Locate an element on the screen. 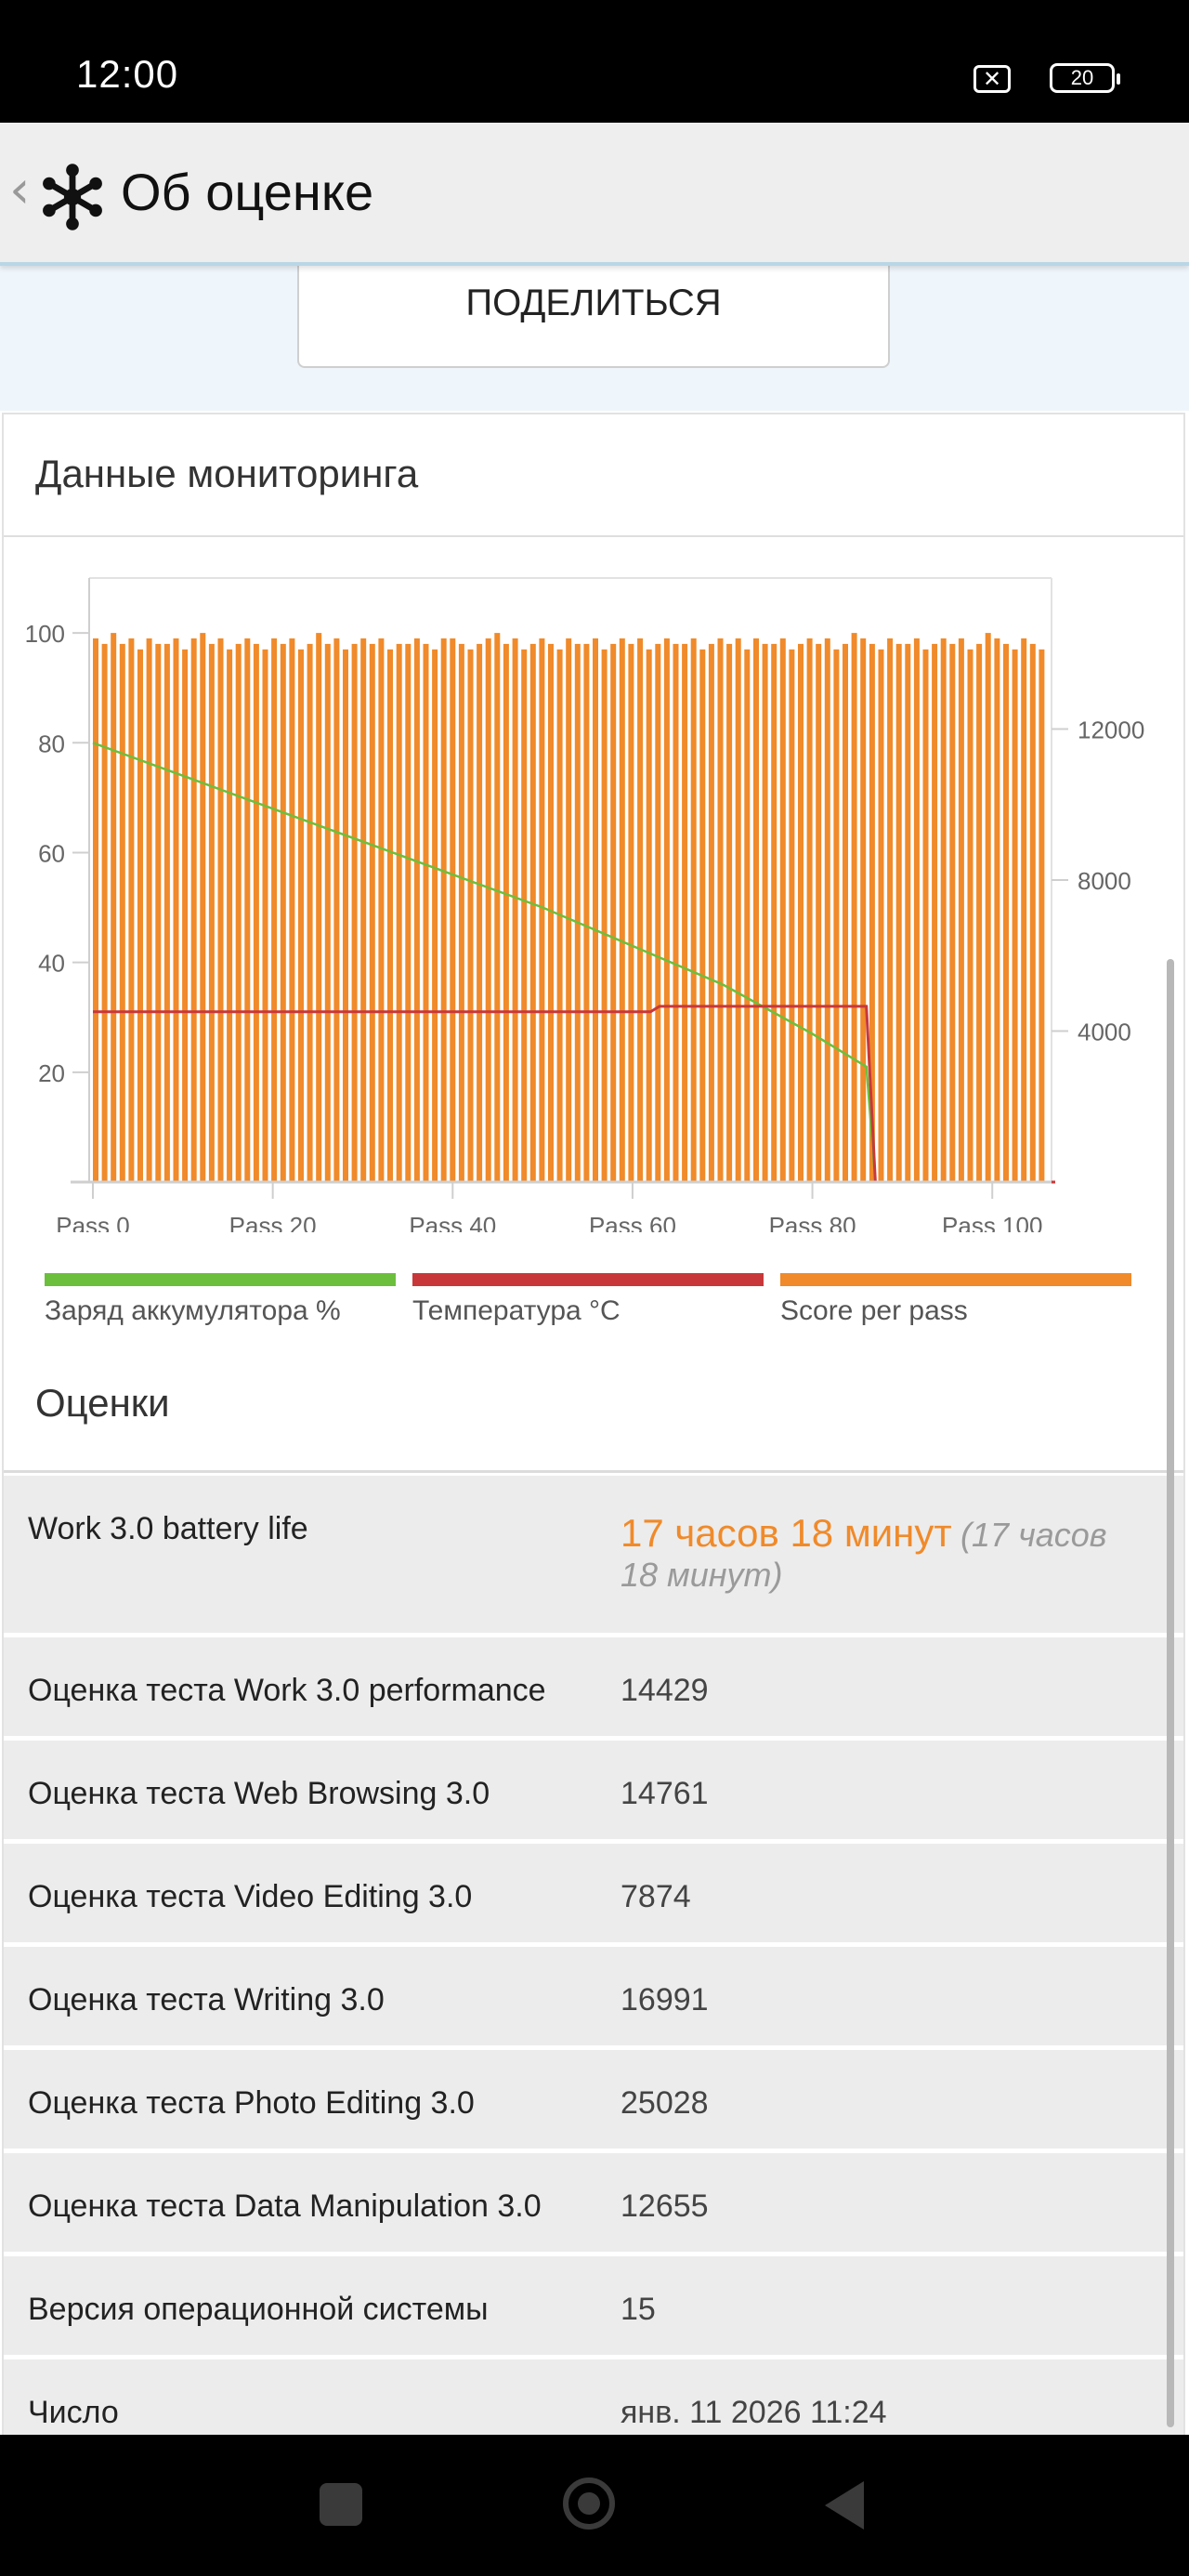 The height and width of the screenshot is (2576, 1189). battery-life-value: 17 часов 18 минут is located at coordinates (787, 1533).